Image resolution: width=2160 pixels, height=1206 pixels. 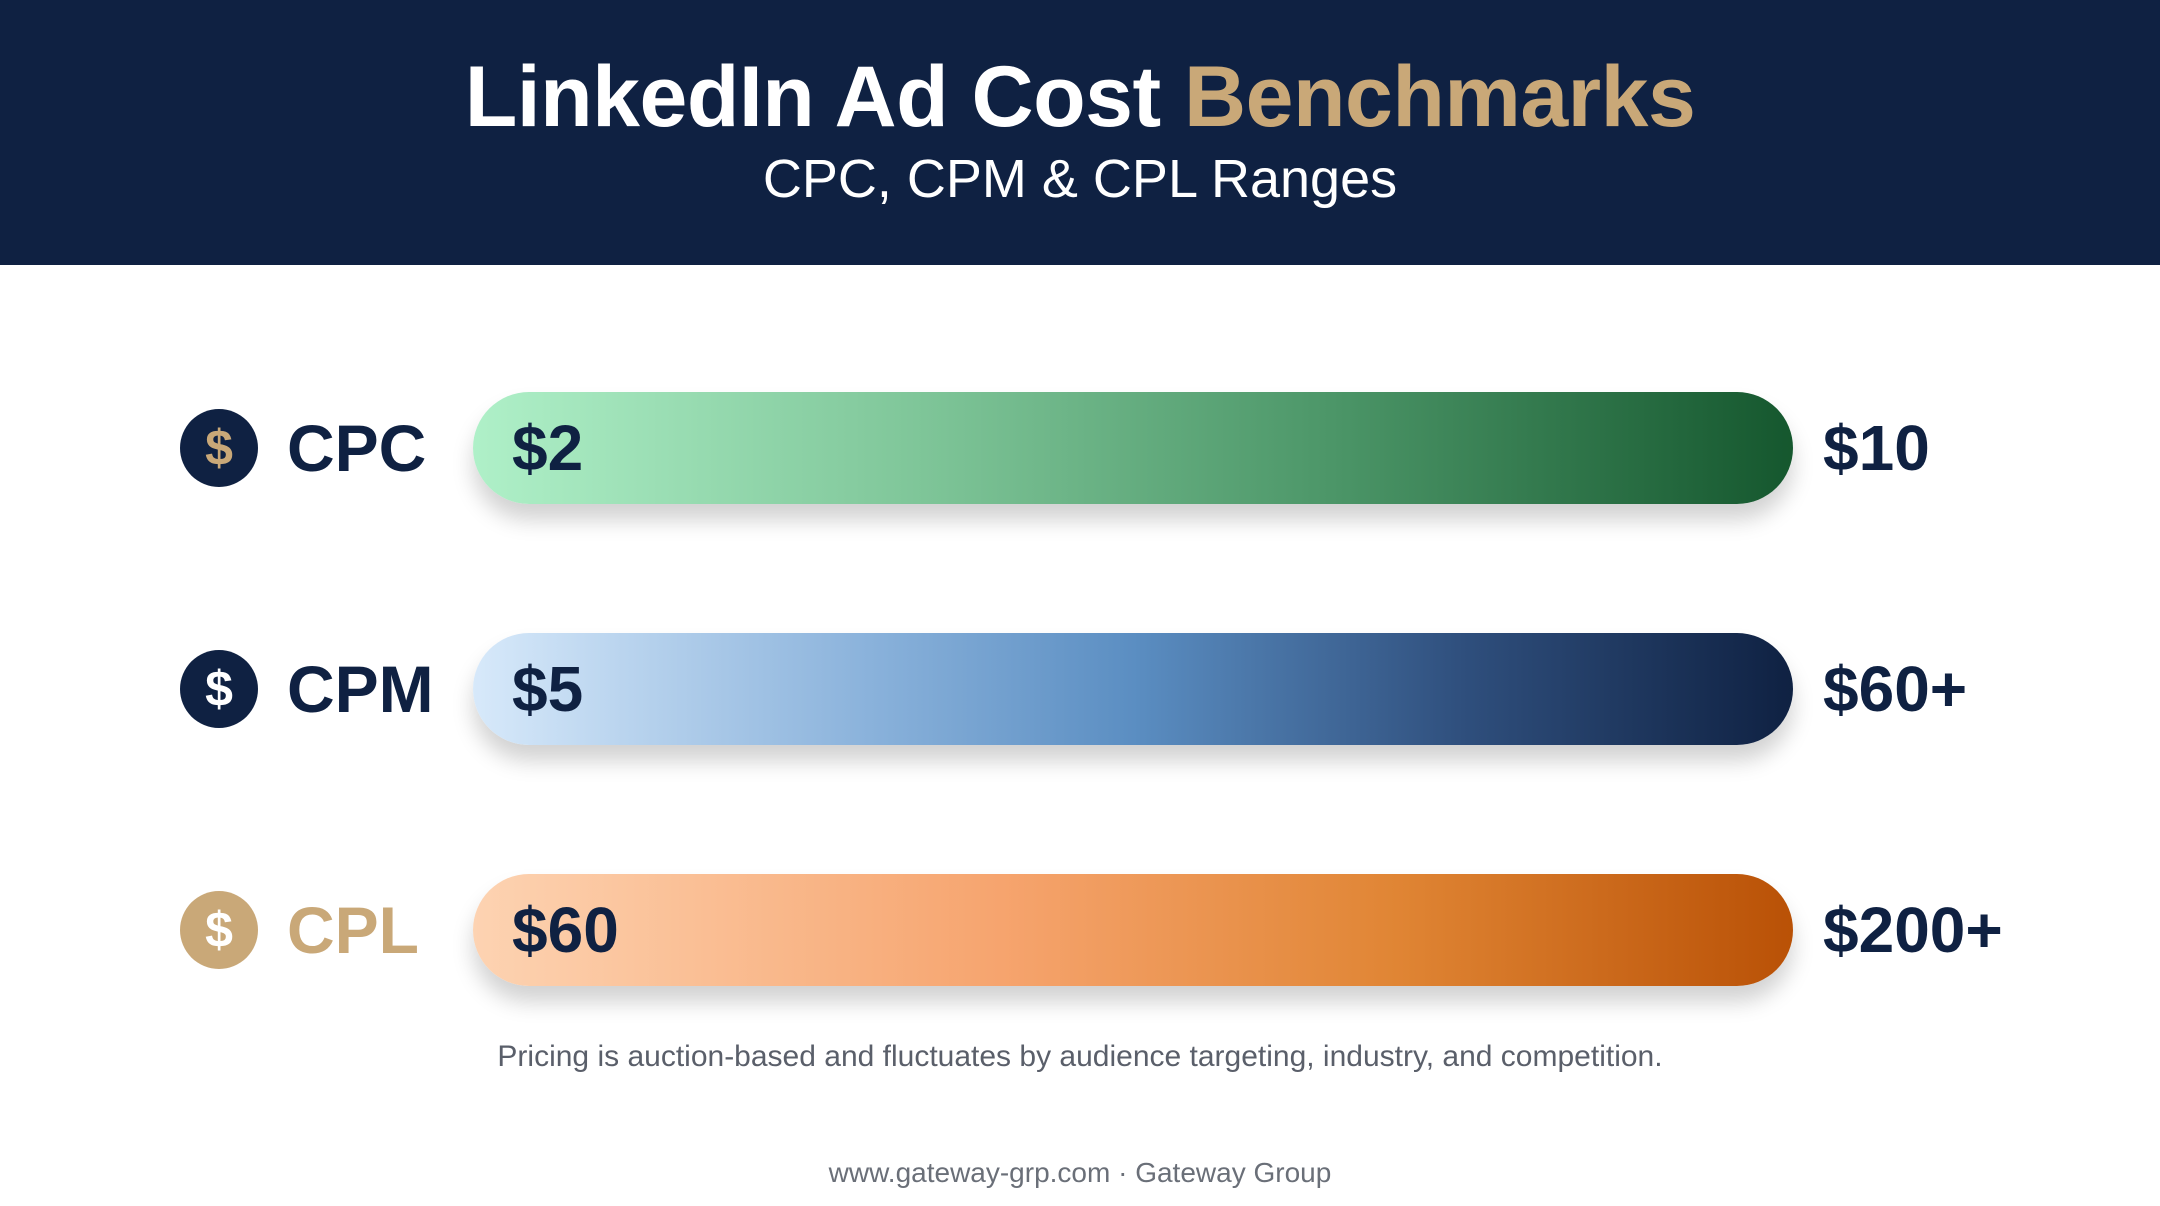 I want to click on min-value-cpl: $60, so click(x=565, y=930).